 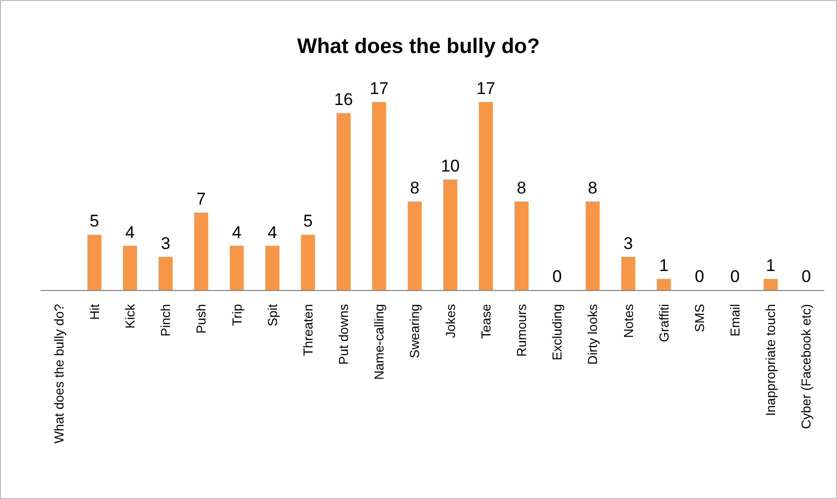 I want to click on data-label: 16, so click(x=343, y=100).